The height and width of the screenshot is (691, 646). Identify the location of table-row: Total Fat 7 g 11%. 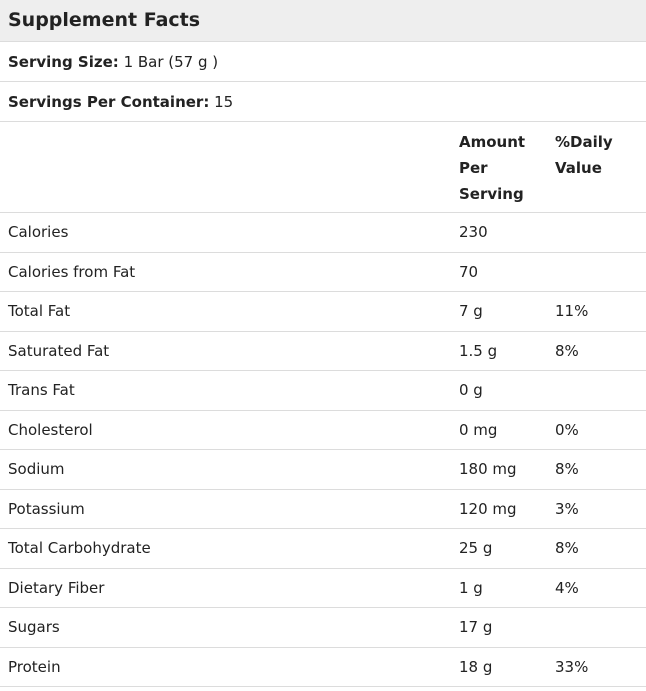
(323, 312).